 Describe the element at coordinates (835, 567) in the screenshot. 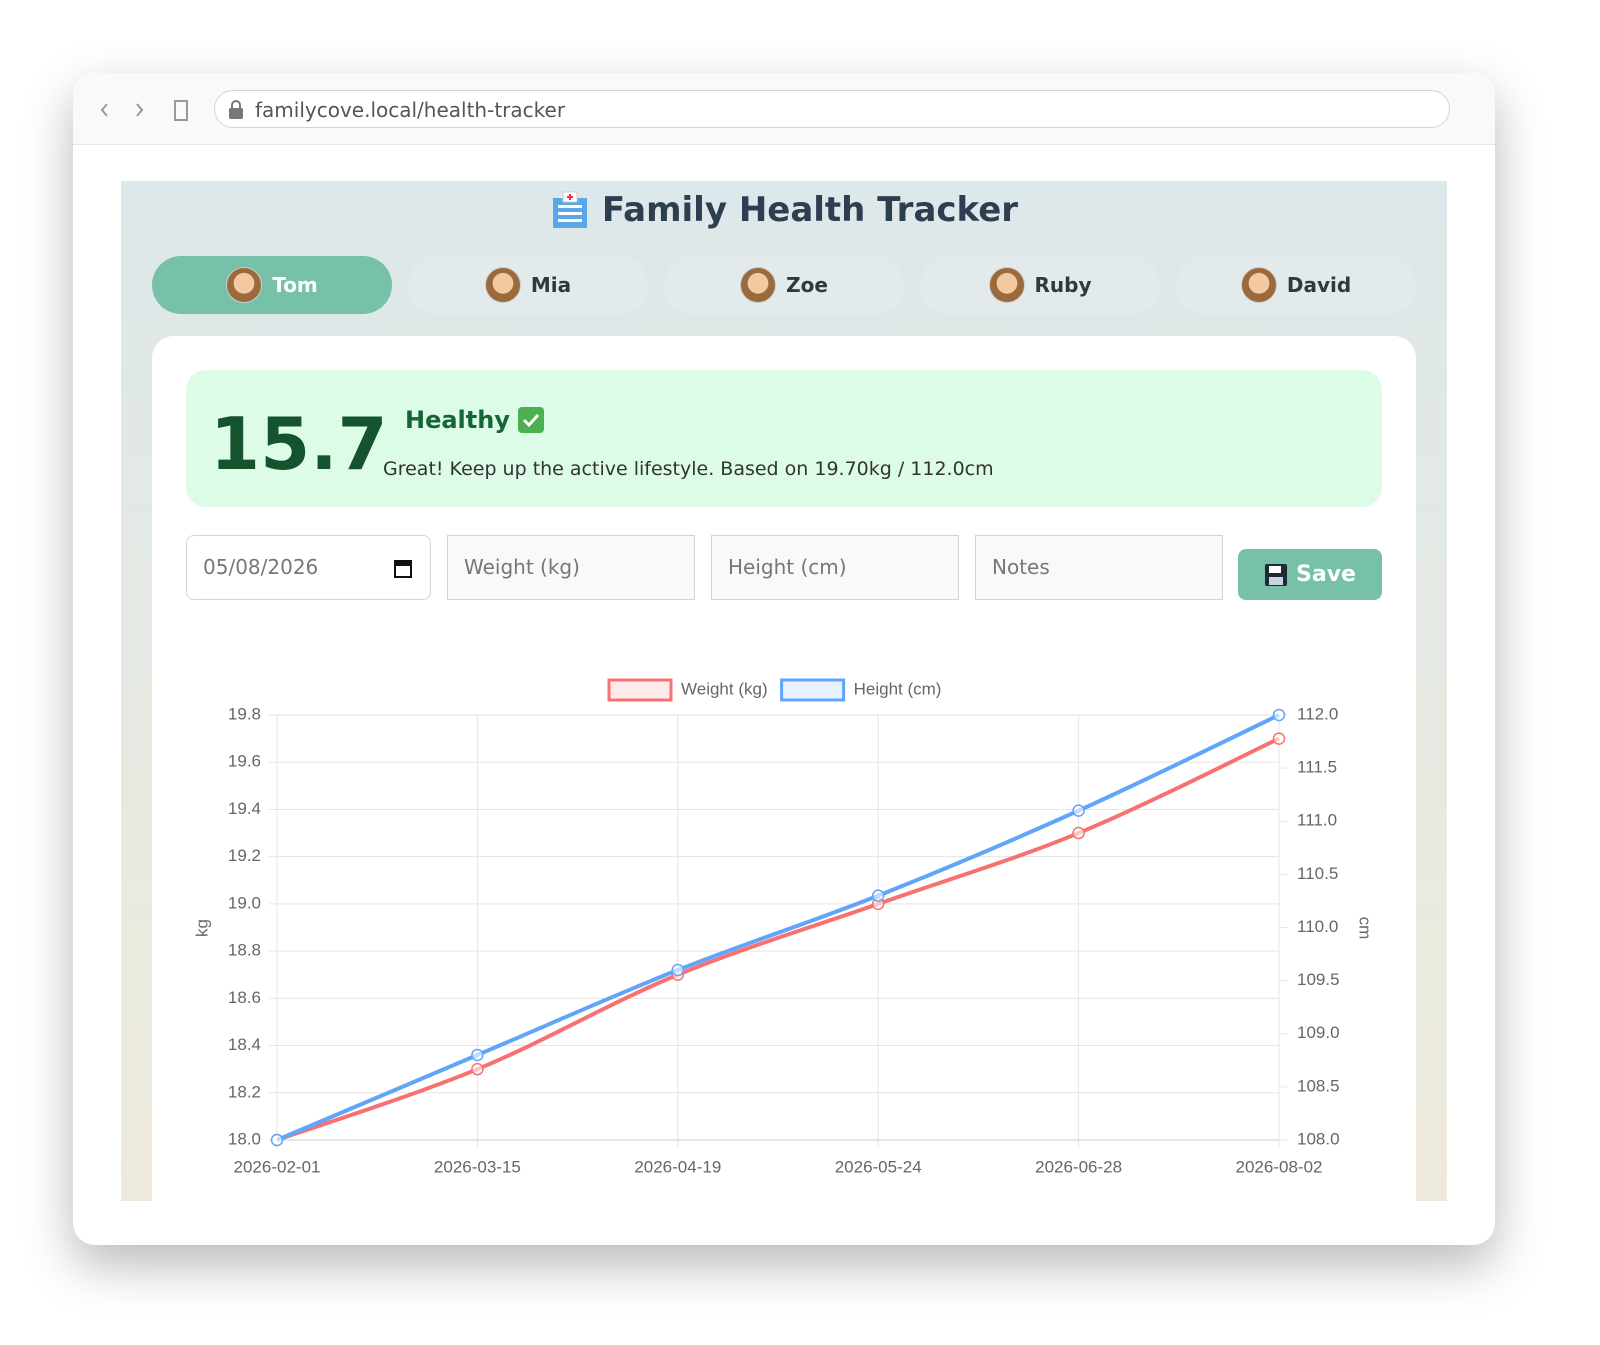

I see `height-input: Height (cm)` at that location.